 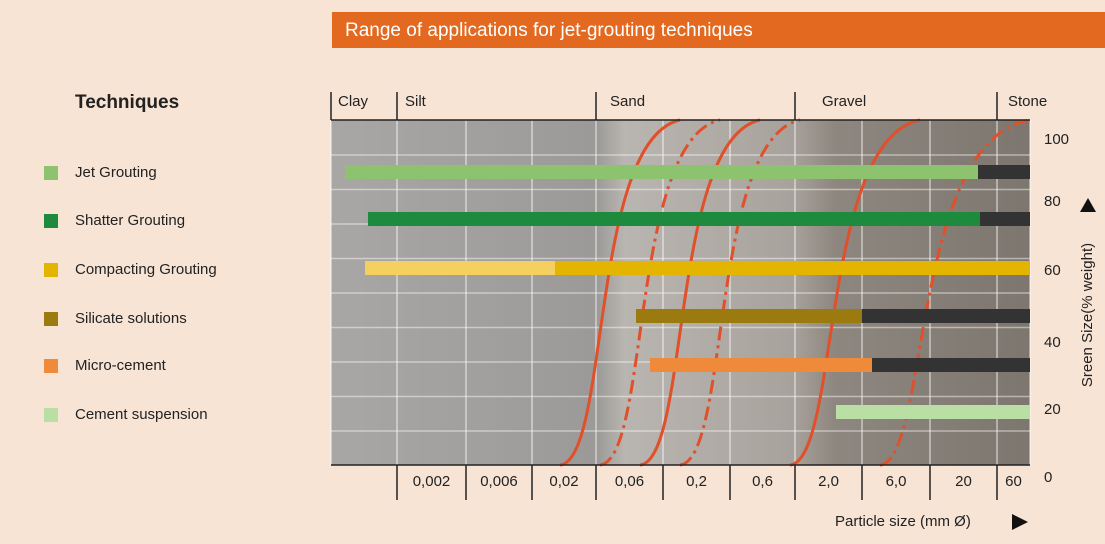 What do you see at coordinates (629, 481) in the screenshot?
I see `x-tick-label: 0,06` at bounding box center [629, 481].